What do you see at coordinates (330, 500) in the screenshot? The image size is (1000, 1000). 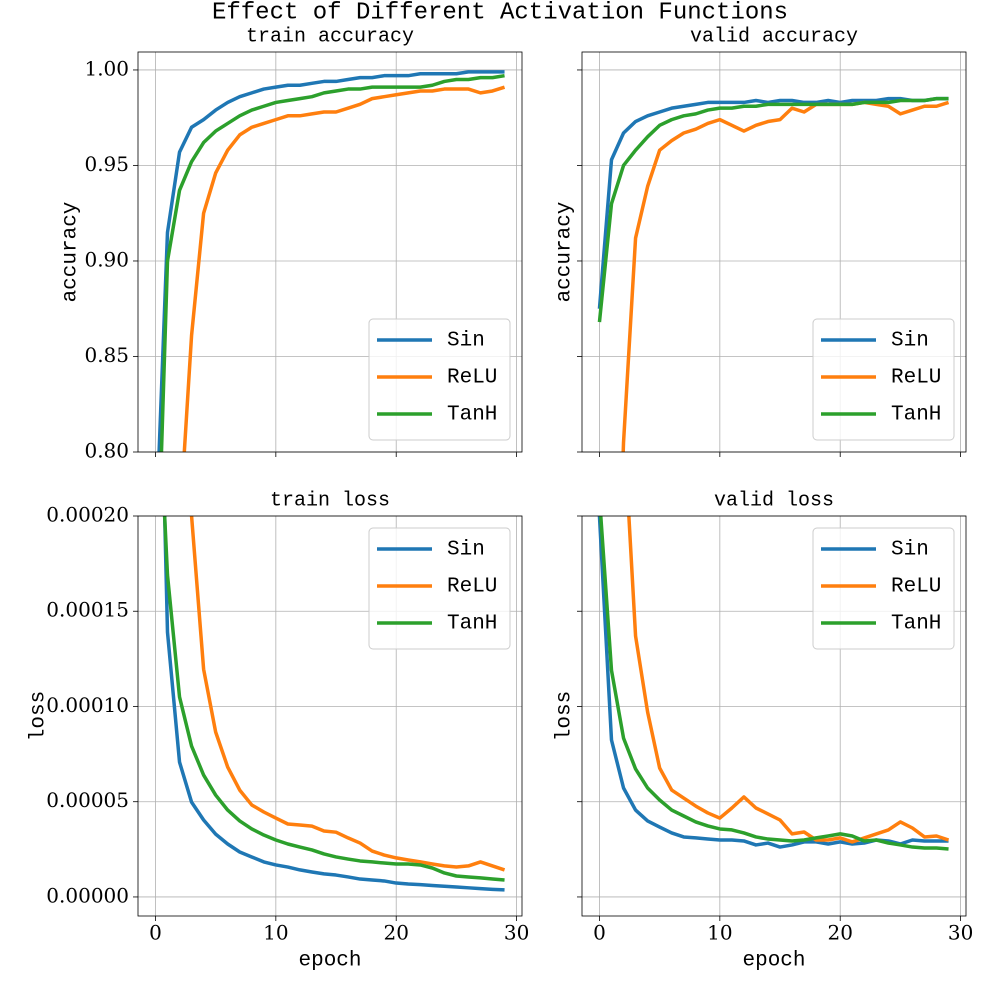 I see `subplot-title: train loss` at bounding box center [330, 500].